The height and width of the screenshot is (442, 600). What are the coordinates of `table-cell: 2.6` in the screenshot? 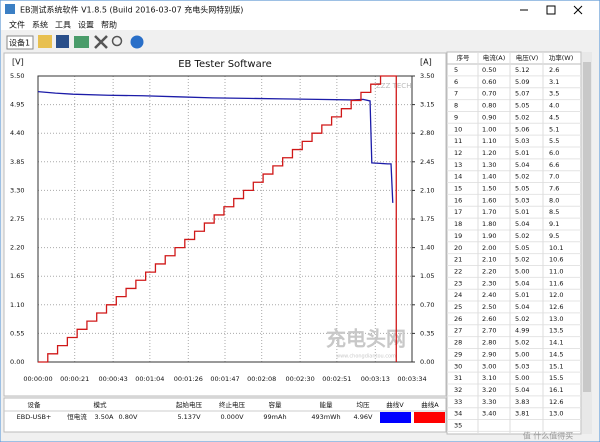 It's located at (554, 70).